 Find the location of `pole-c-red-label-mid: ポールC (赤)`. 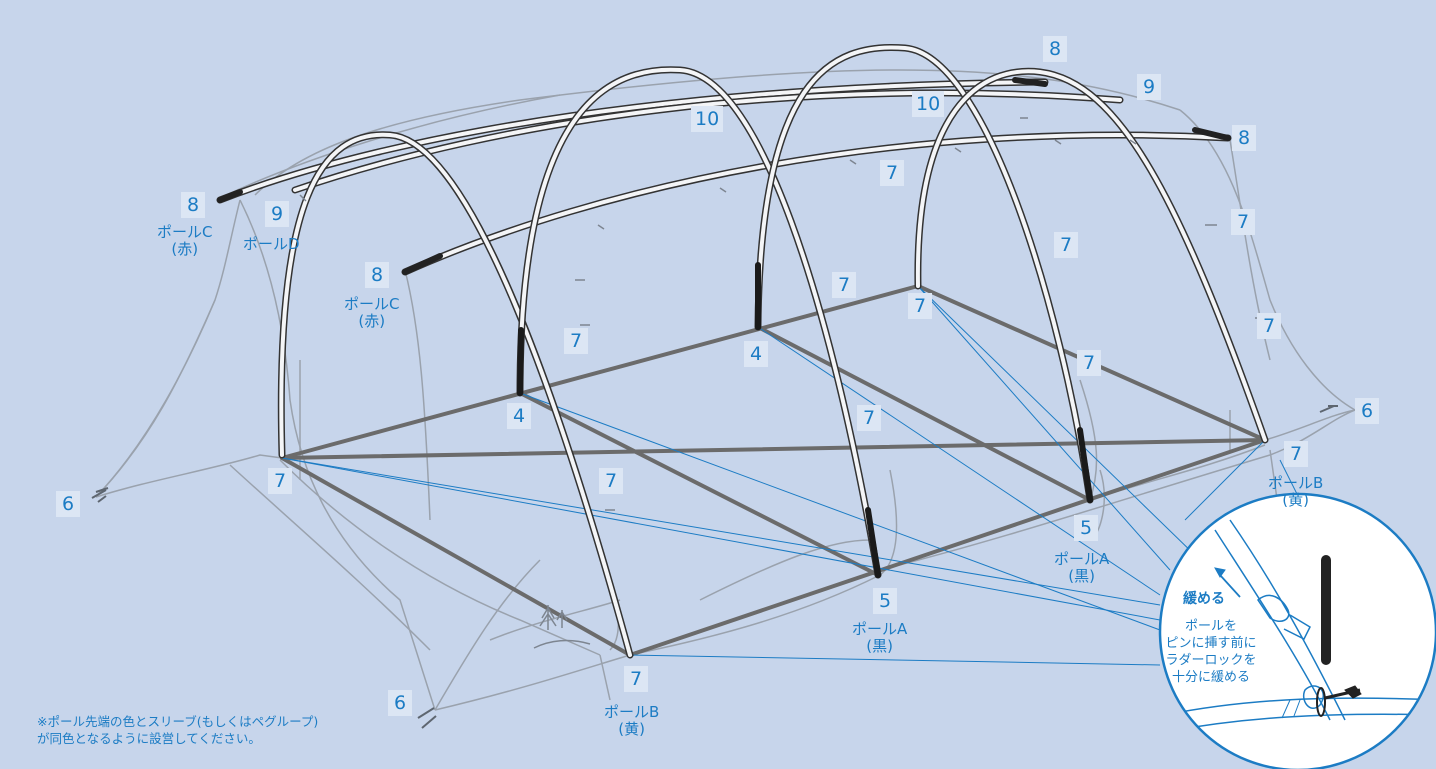

pole-c-red-label-mid: ポールC (赤) is located at coordinates (372, 312).